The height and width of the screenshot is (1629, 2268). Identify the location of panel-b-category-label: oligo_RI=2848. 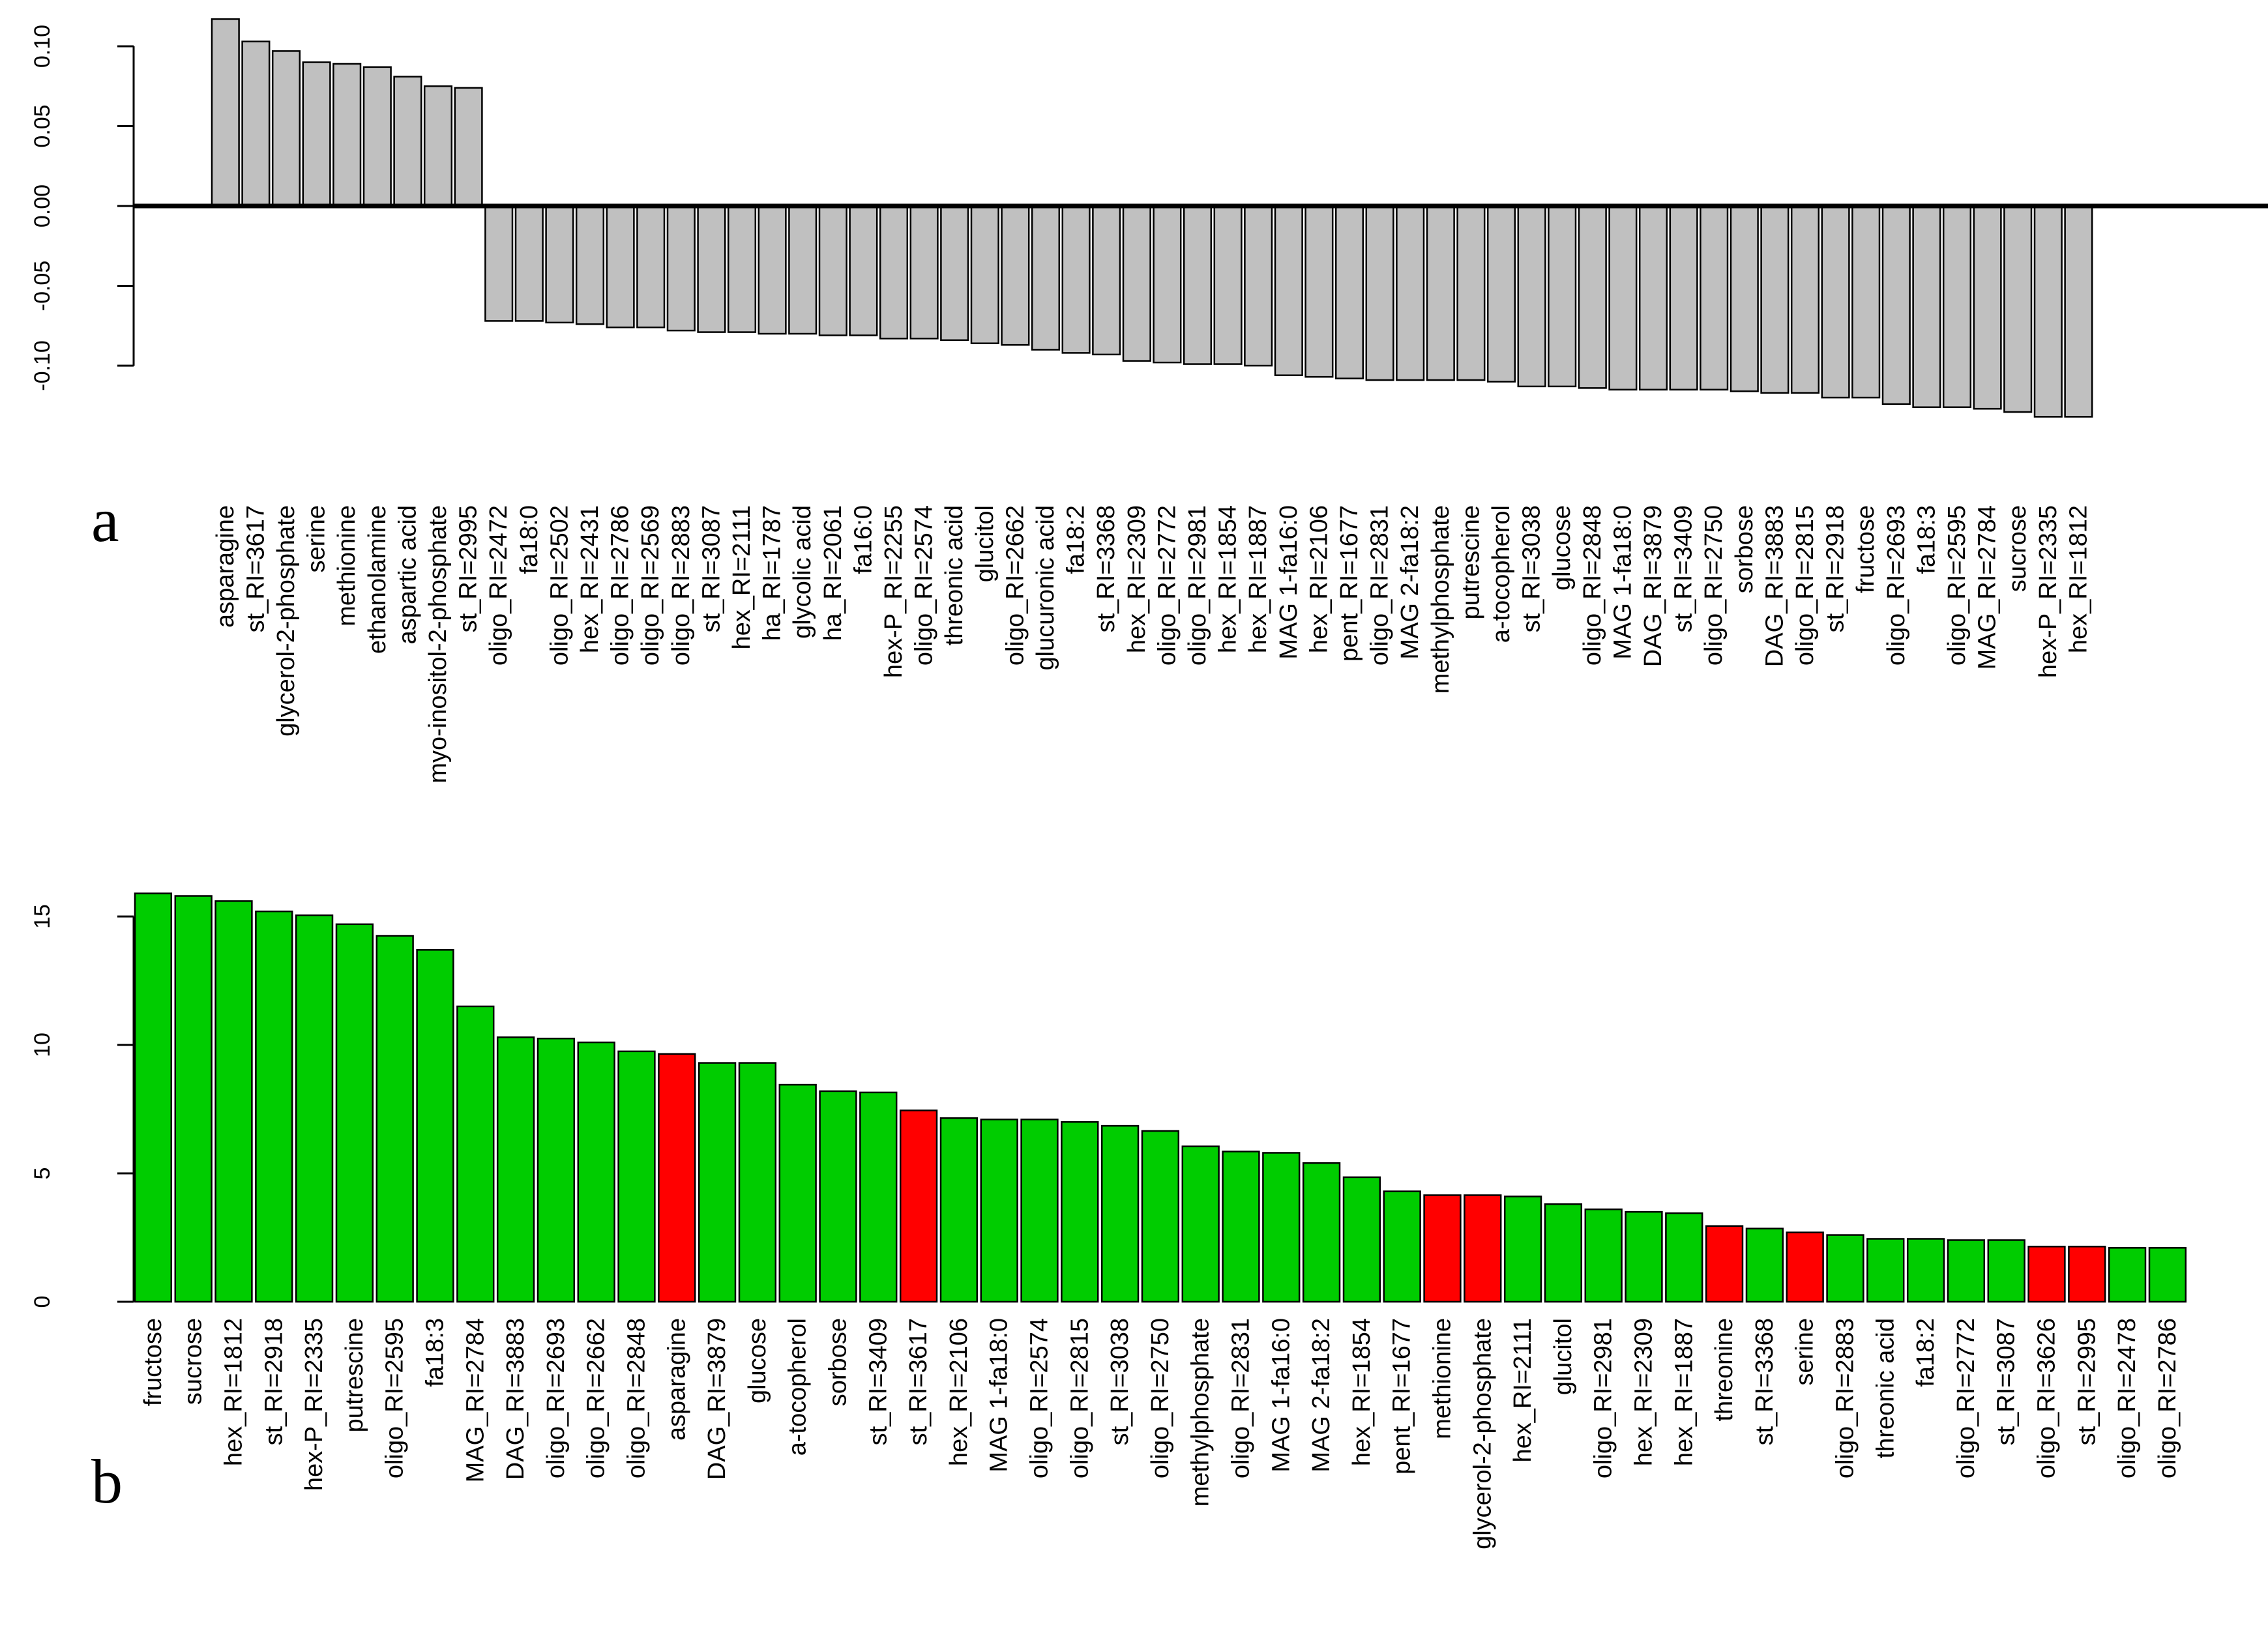
(637, 1398).